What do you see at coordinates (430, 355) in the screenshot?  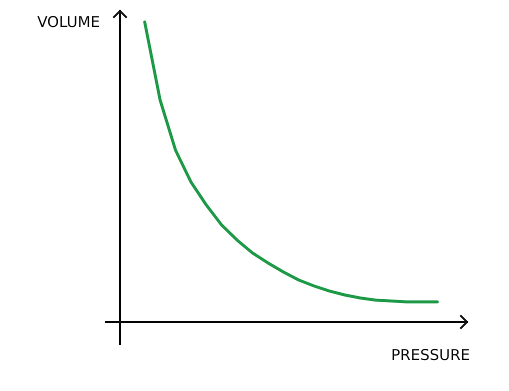 I see `x-axis-title: PRESSURE` at bounding box center [430, 355].